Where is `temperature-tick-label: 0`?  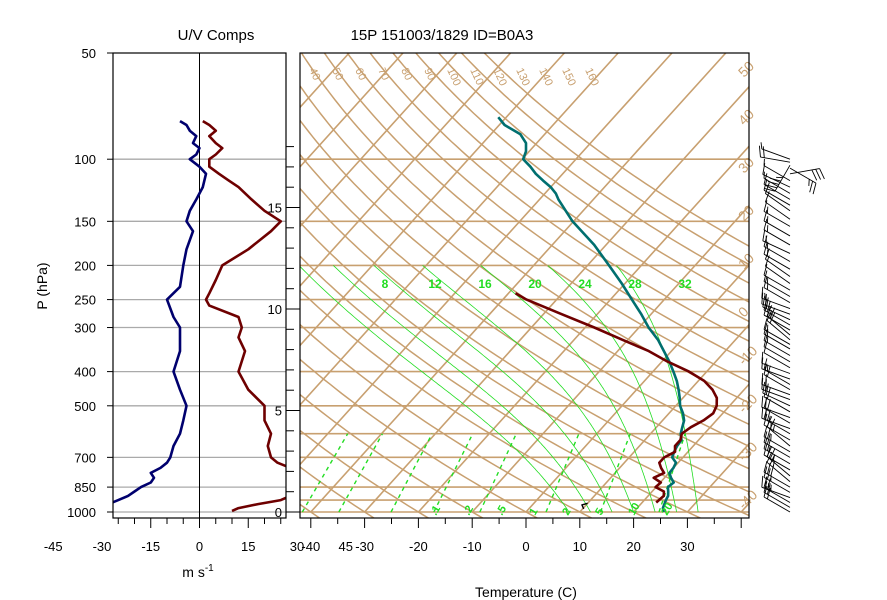 temperature-tick-label: 0 is located at coordinates (525, 546).